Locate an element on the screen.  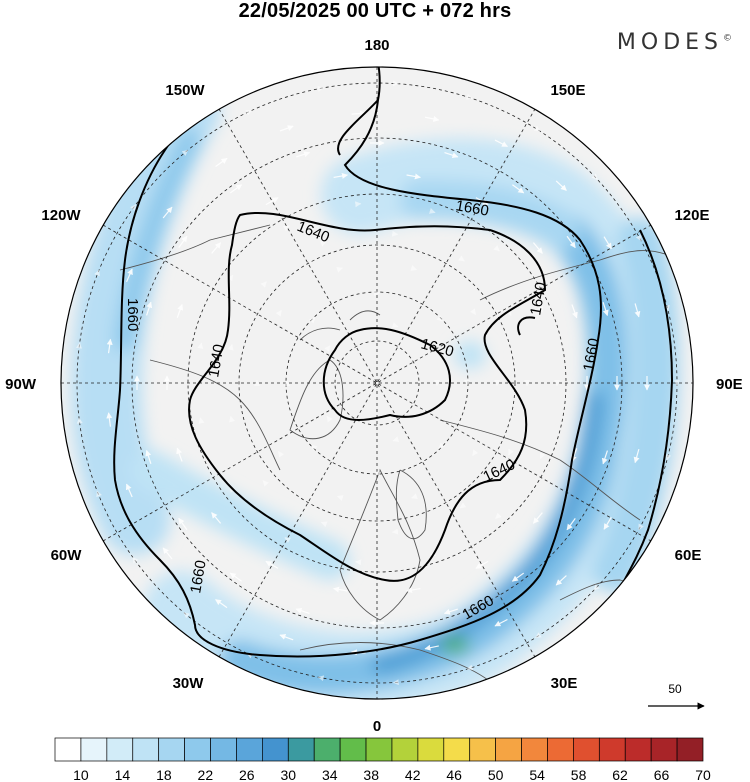
colorbar-tick-label: 62 is located at coordinates (620, 774).